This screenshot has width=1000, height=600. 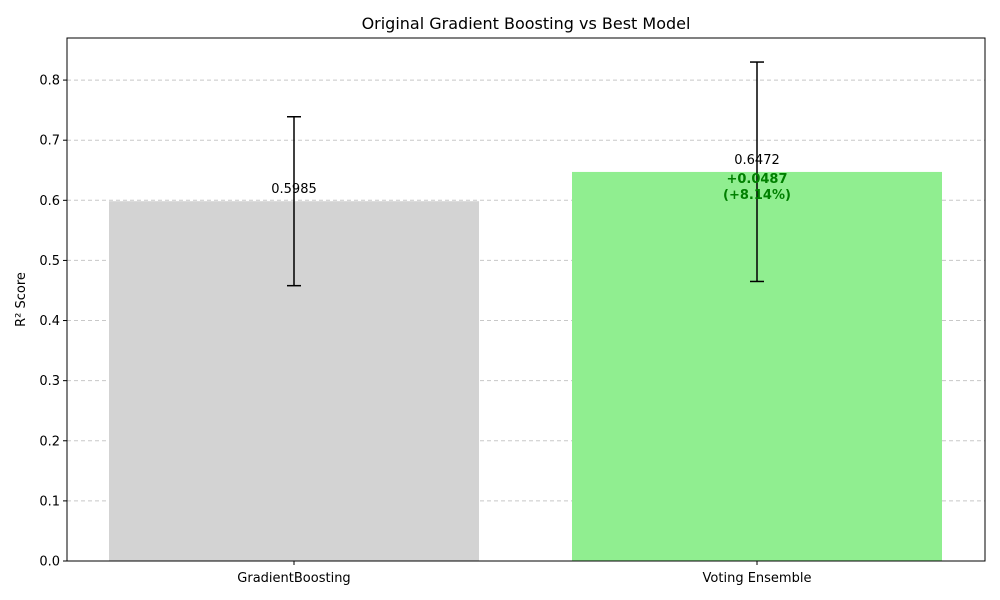 I want to click on x-axis-ticks: GradientBoosting Voting Ensemble, so click(x=524, y=573).